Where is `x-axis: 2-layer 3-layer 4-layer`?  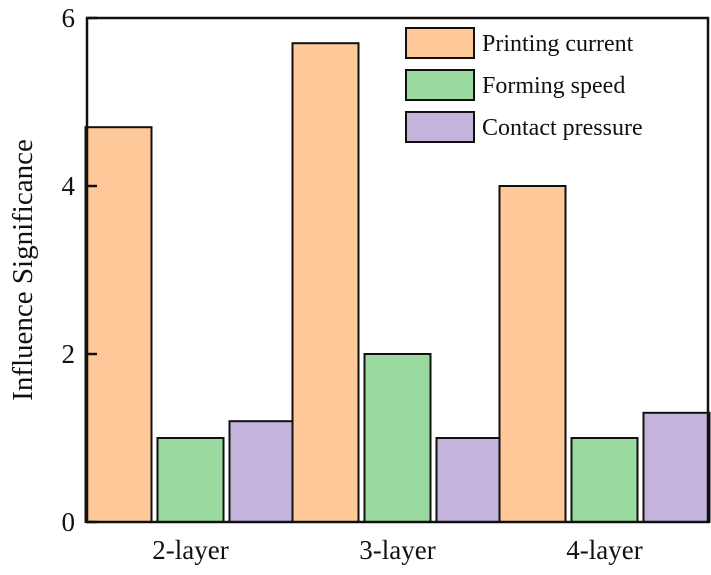
x-axis: 2-layer 3-layer 4-layer is located at coordinates (397, 550).